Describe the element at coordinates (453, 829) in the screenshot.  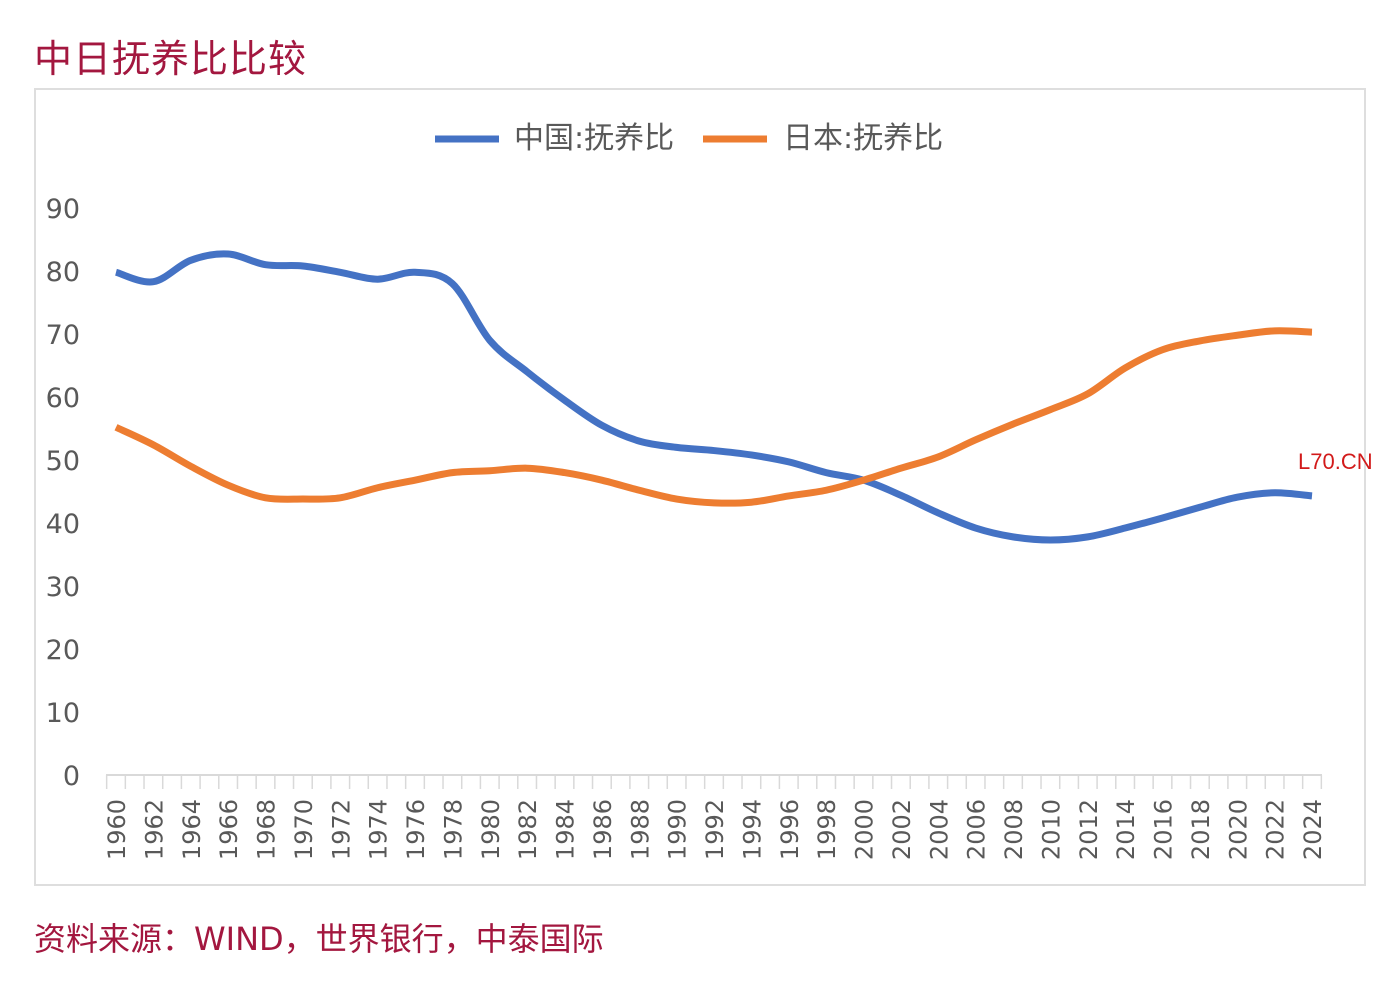
I see `x-tick-label: 1978` at that location.